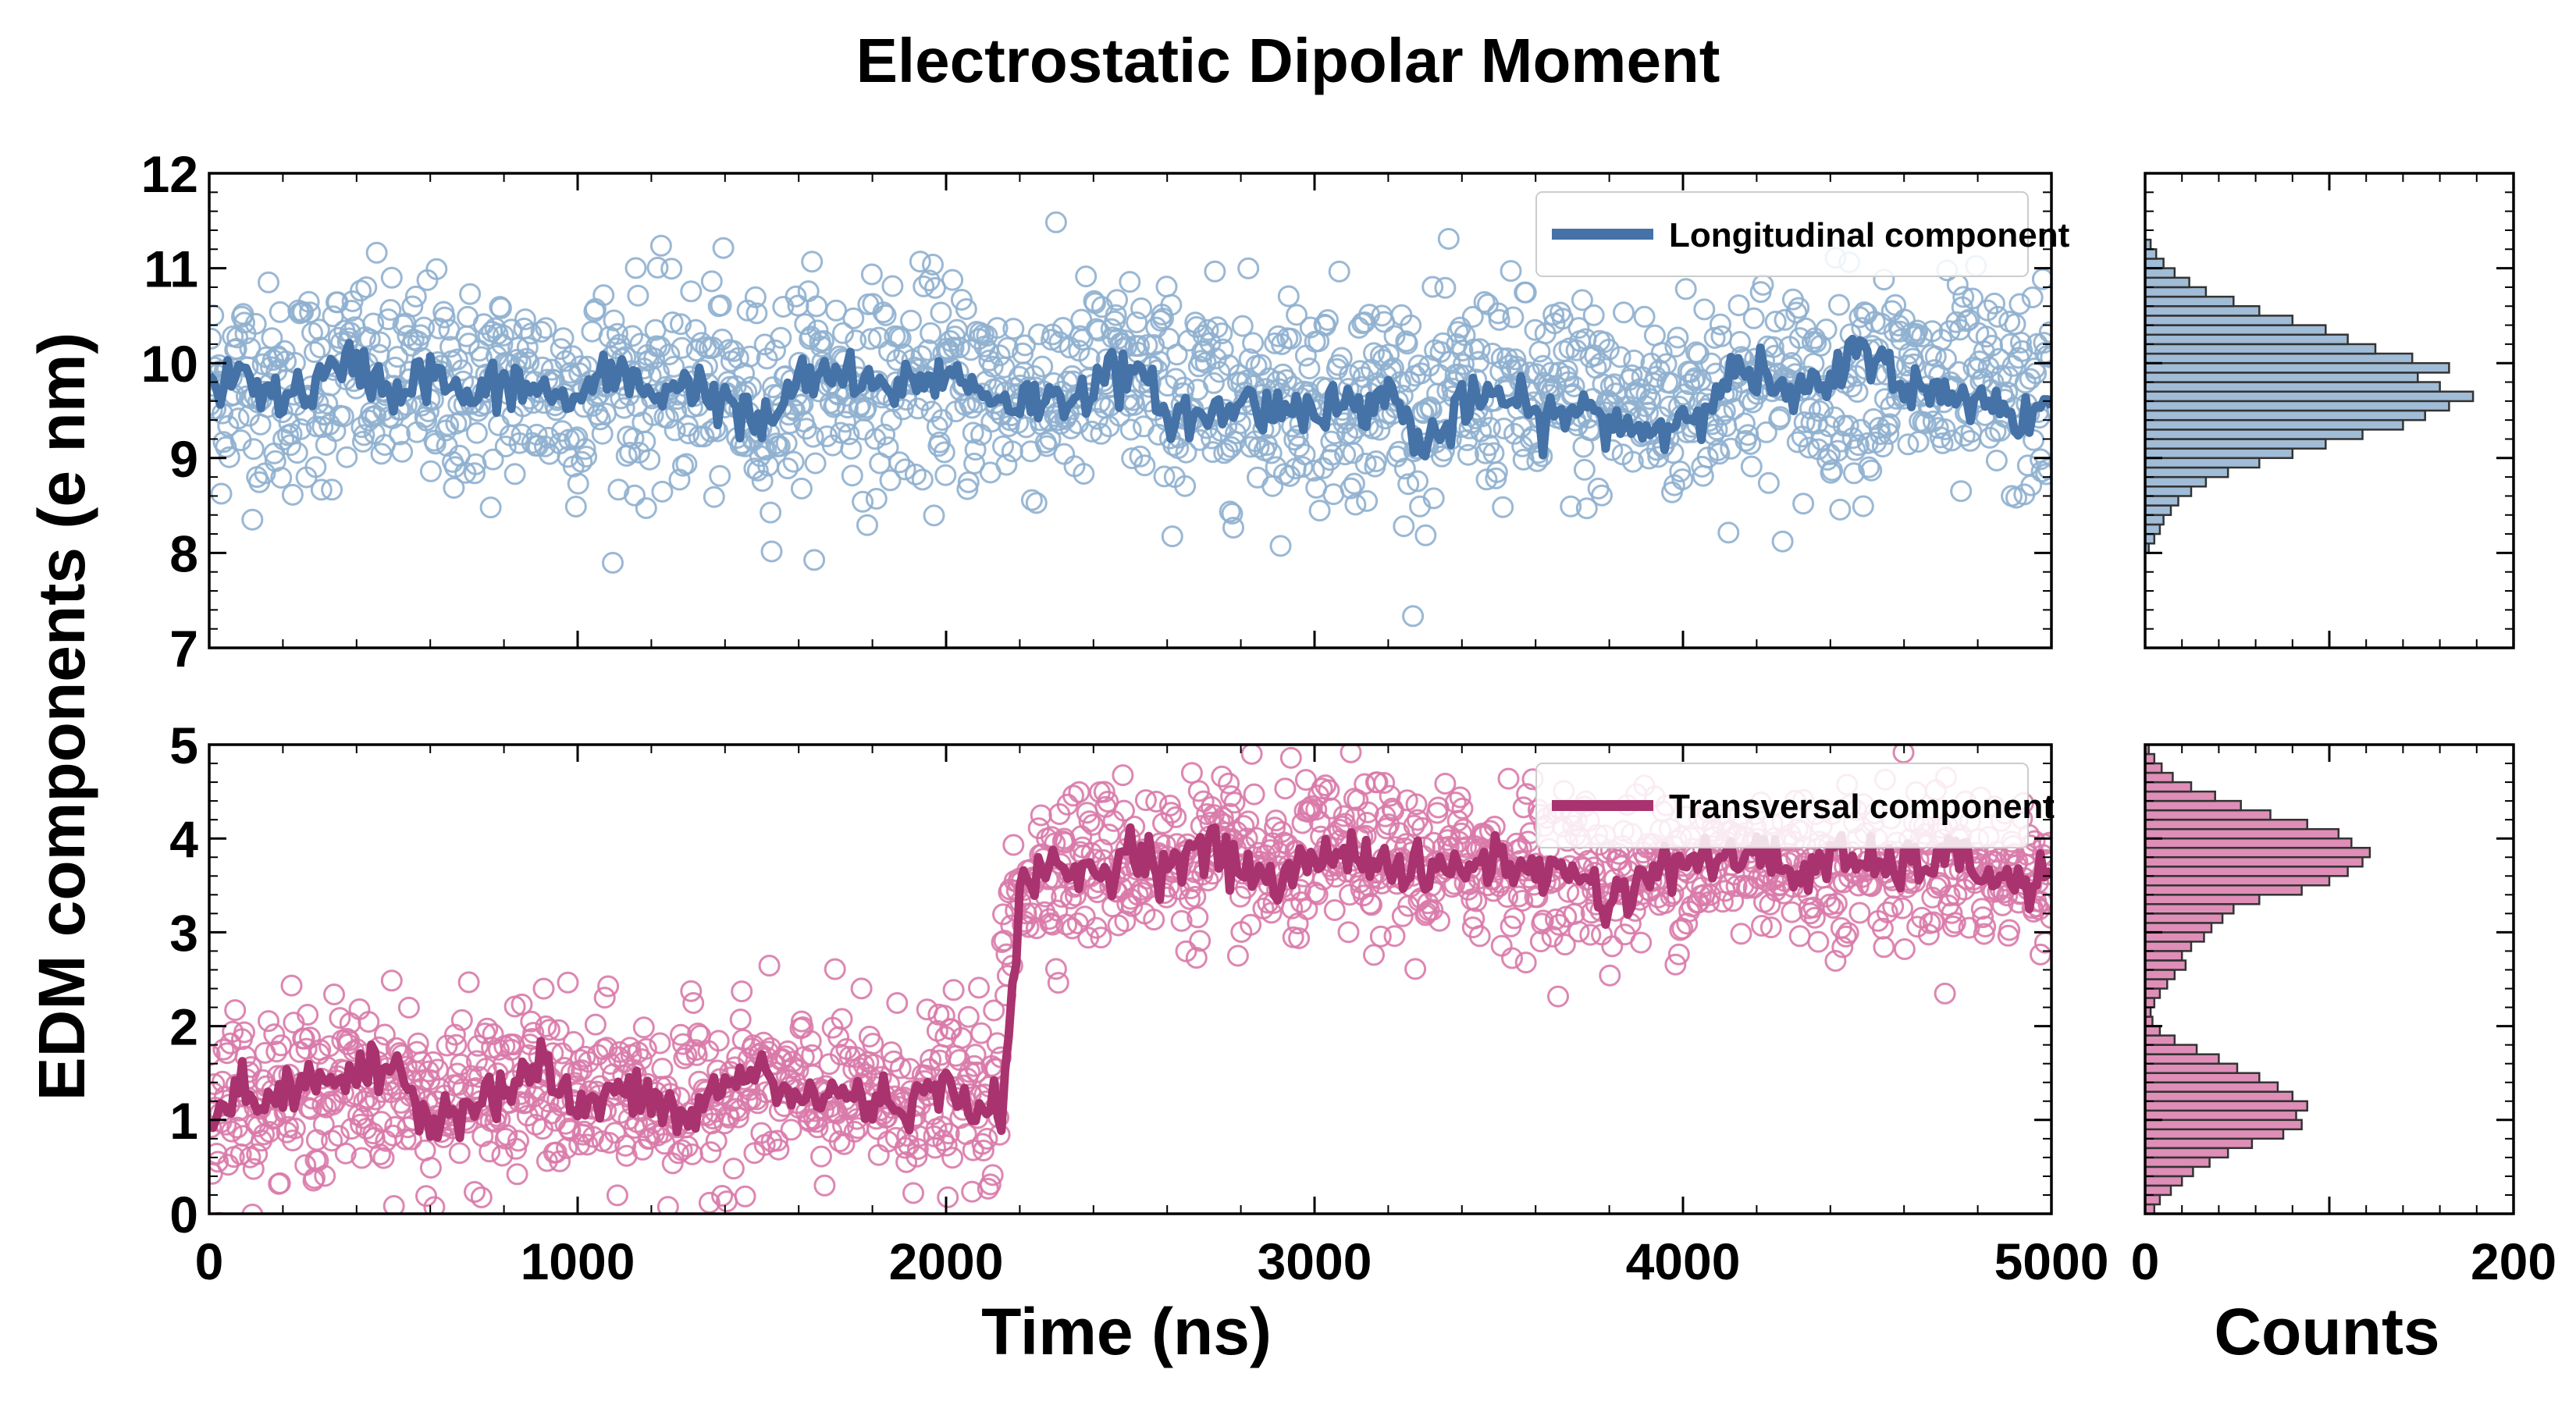 The image size is (2576, 1405). Describe the element at coordinates (210, 1261) in the screenshot. I see `x-tick-label: 0` at that location.